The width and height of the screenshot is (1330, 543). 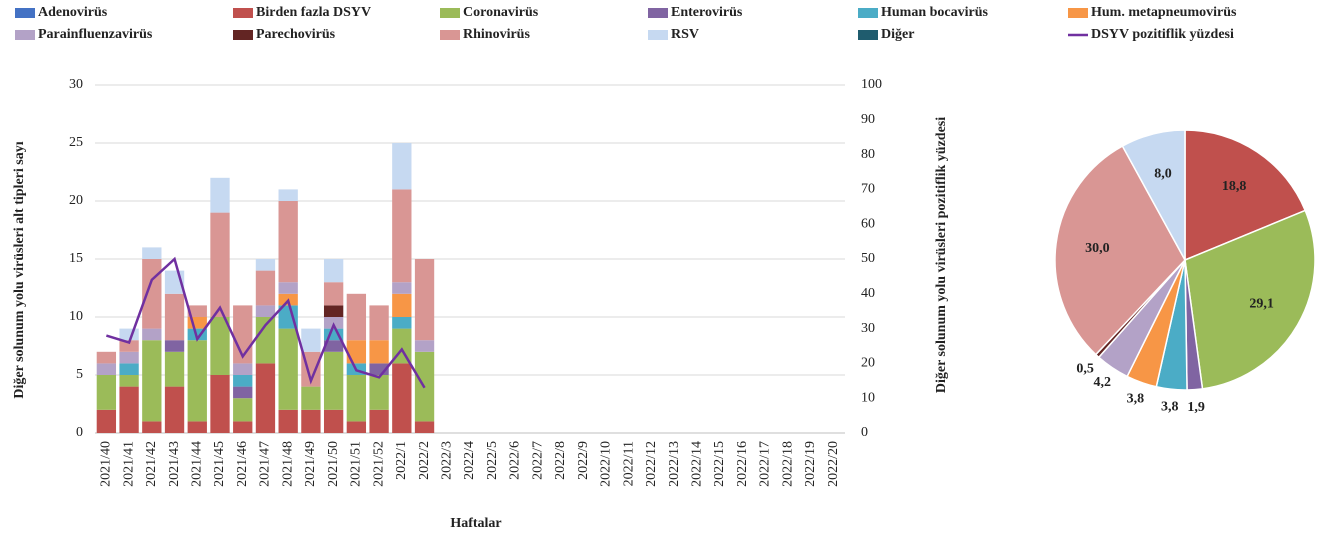 What do you see at coordinates (935, 12) in the screenshot?
I see `legend-label: Human bocavirüs` at bounding box center [935, 12].